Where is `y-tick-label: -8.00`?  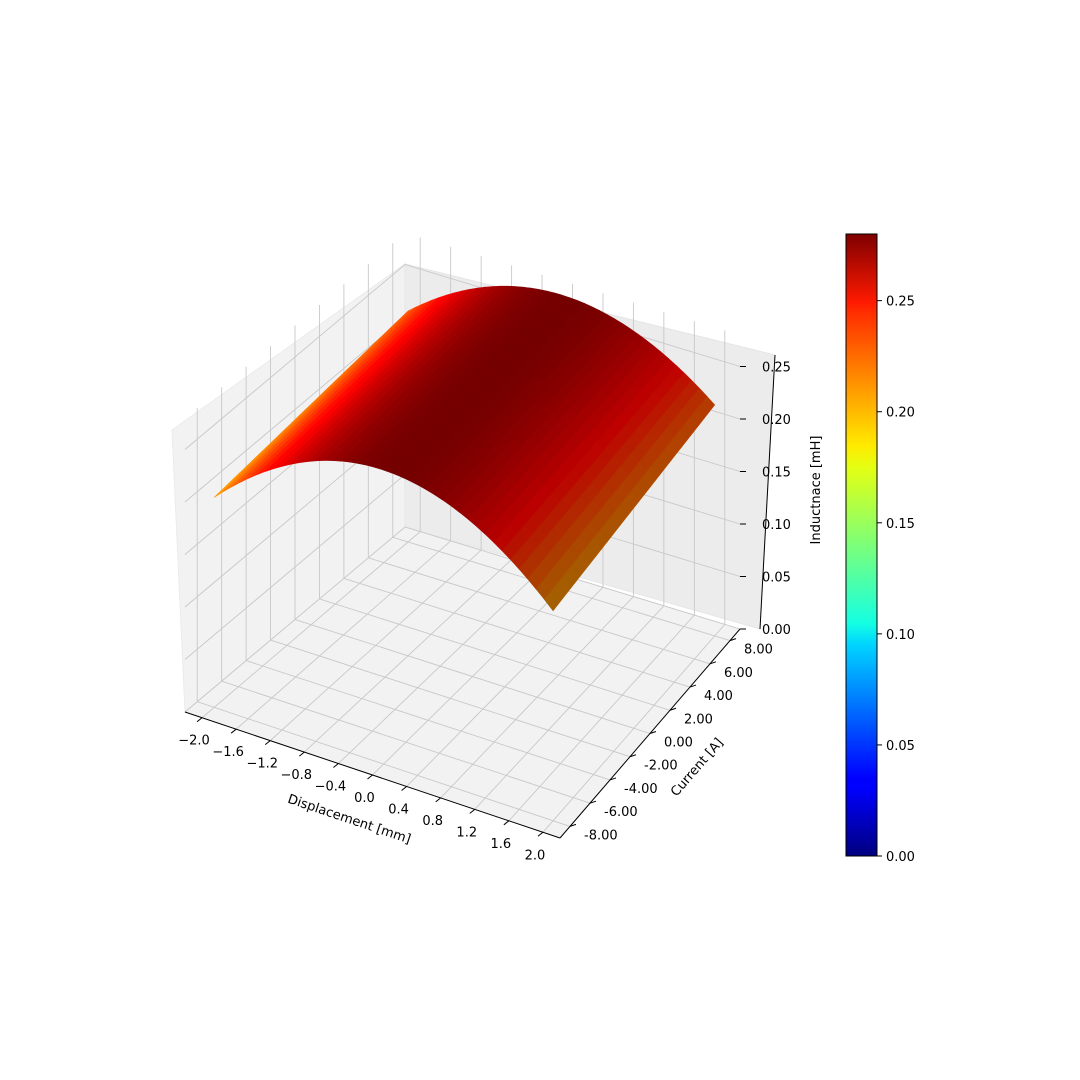 y-tick-label: -8.00 is located at coordinates (601, 835).